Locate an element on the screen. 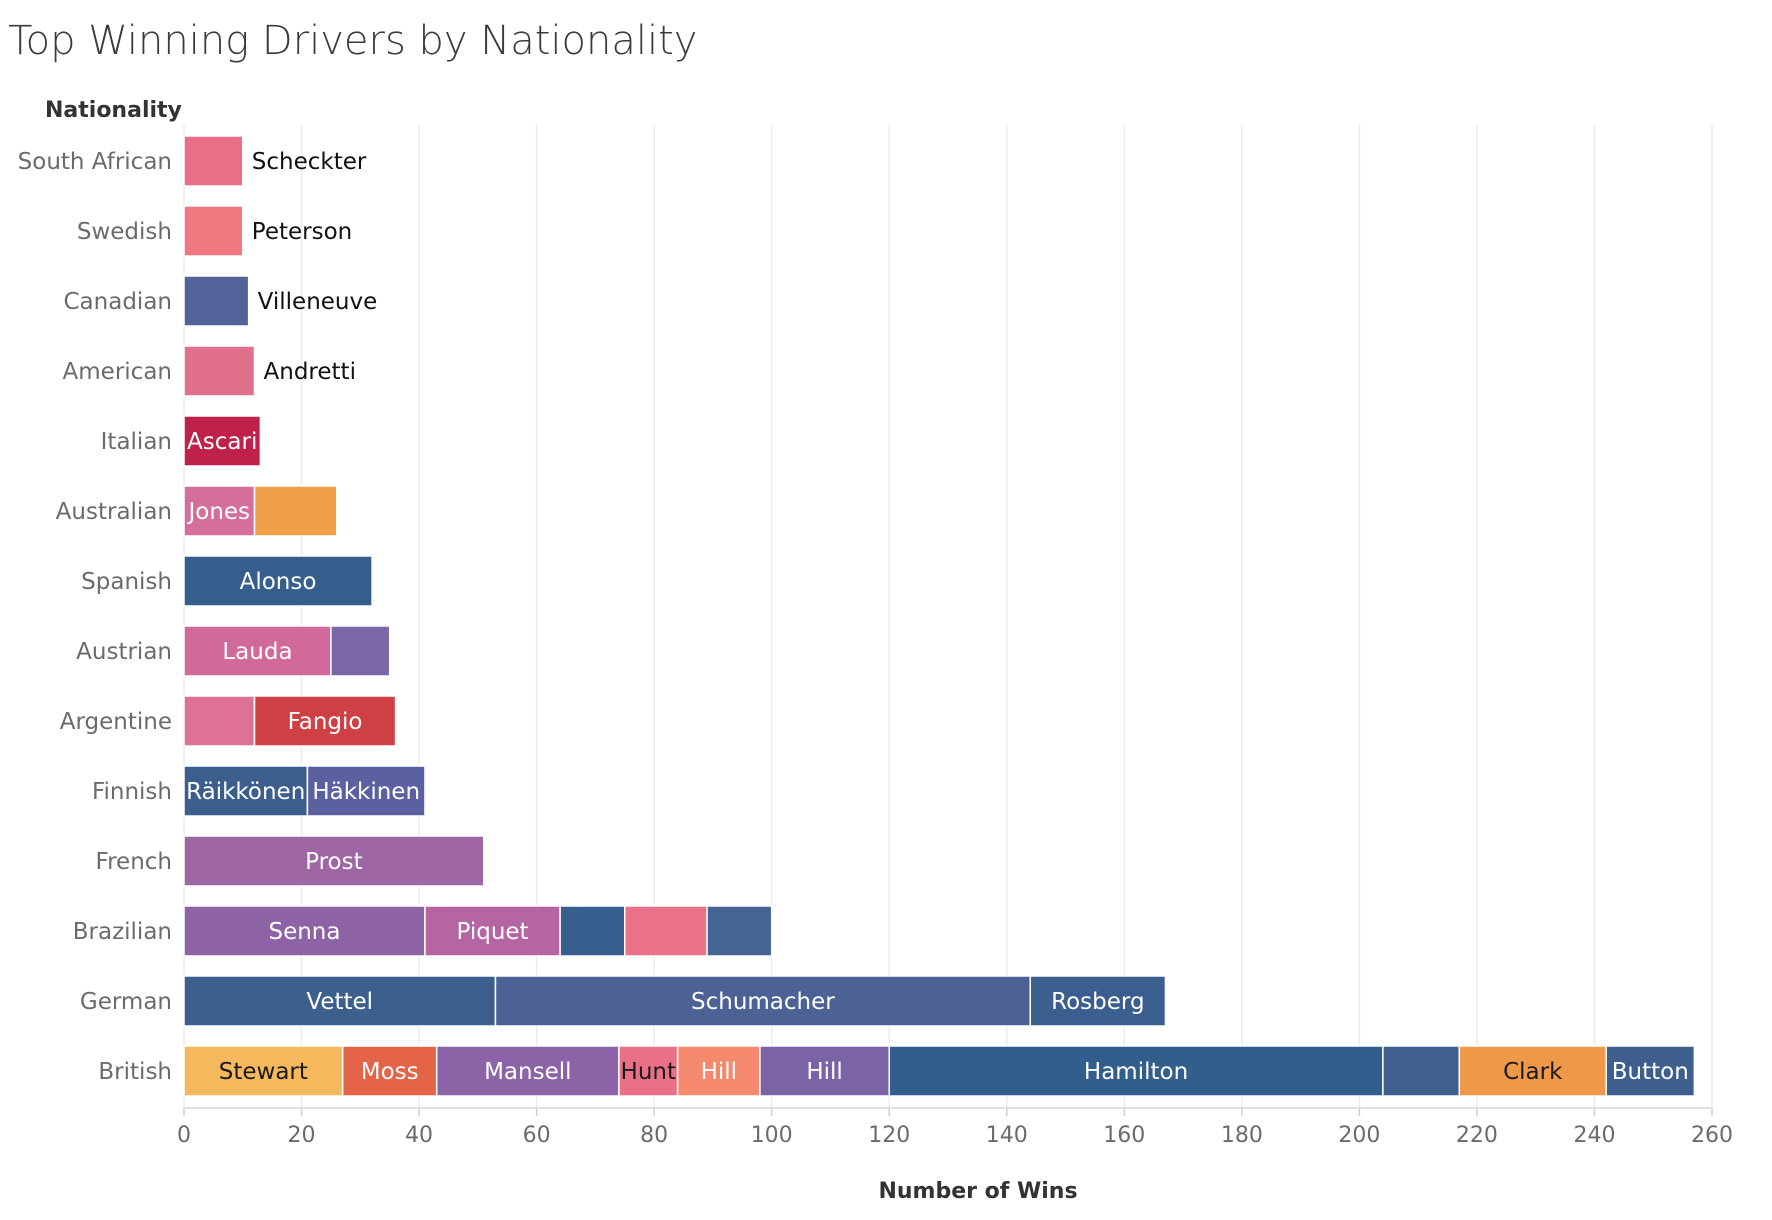 Image resolution: width=1772 pixels, height=1220 pixels. bar-segment-label: Lauda is located at coordinates (257, 652).